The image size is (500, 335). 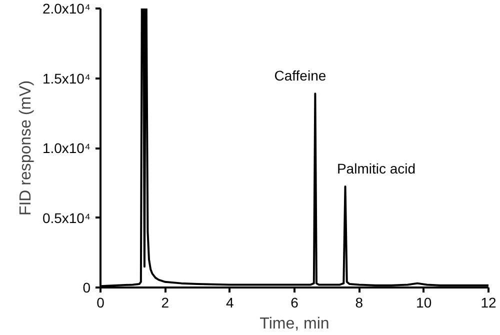 What do you see at coordinates (488, 302) in the screenshot?
I see `x-tick-label: 12` at bounding box center [488, 302].